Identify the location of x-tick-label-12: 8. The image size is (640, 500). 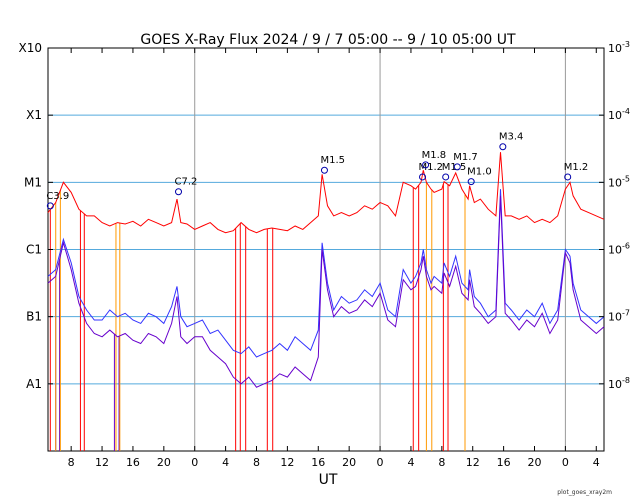
(441, 462).